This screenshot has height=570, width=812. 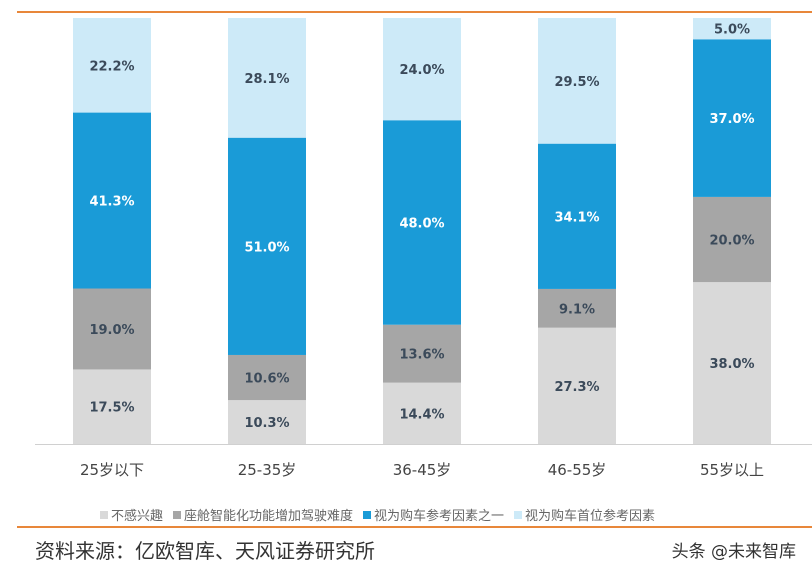 What do you see at coordinates (733, 552) in the screenshot?
I see `watermark: 头条 @未来智库` at bounding box center [733, 552].